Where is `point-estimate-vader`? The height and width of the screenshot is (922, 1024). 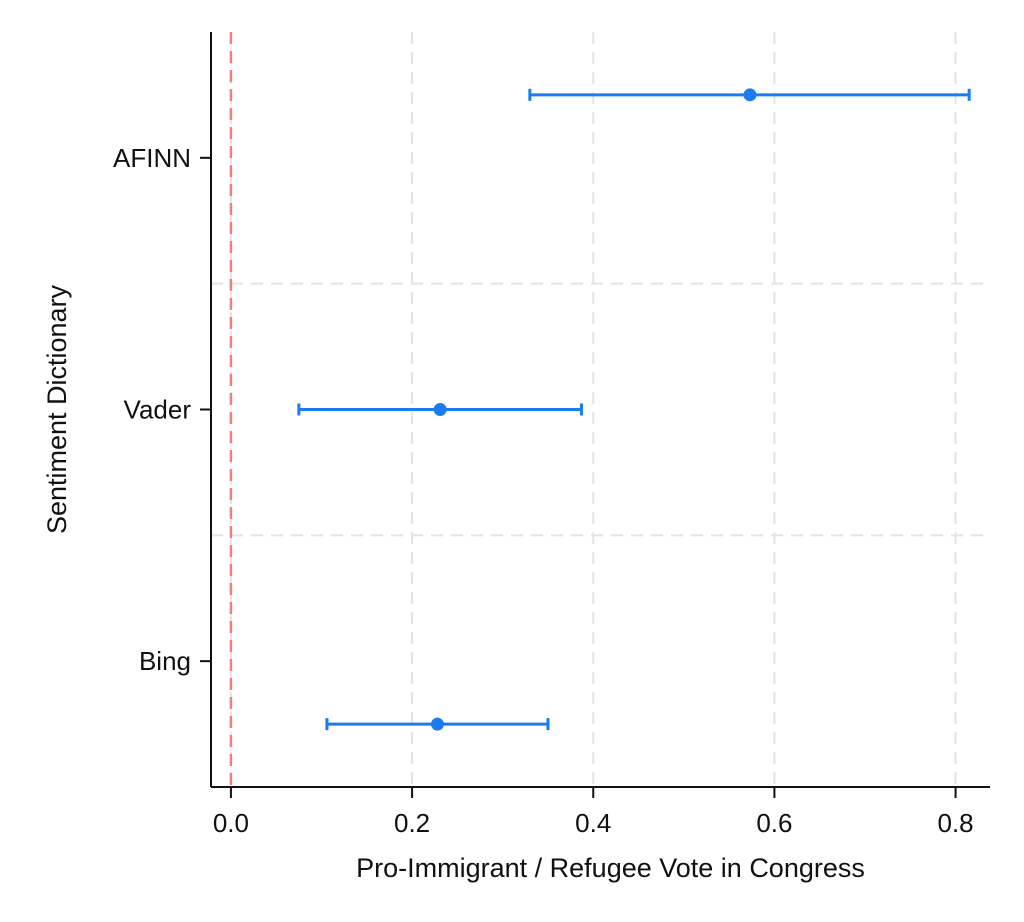 point-estimate-vader is located at coordinates (440, 409).